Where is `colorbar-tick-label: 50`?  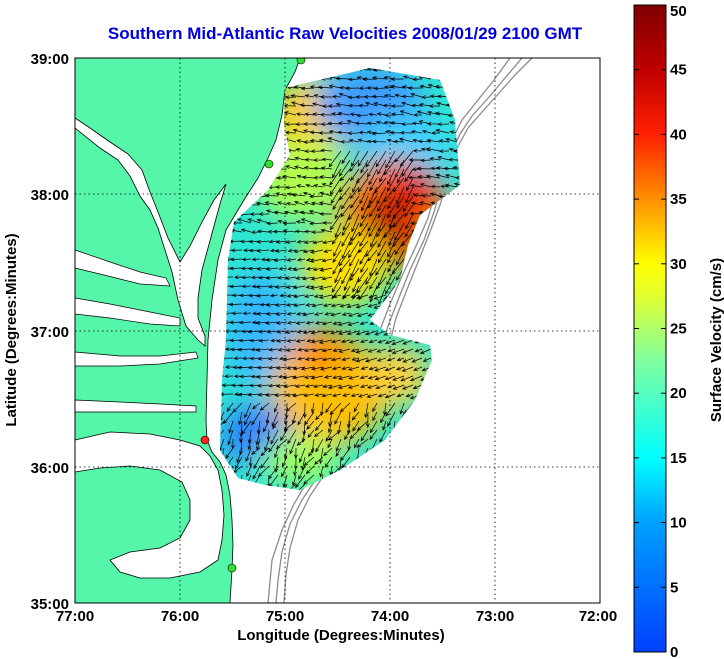
colorbar-tick-label: 50 is located at coordinates (678, 11).